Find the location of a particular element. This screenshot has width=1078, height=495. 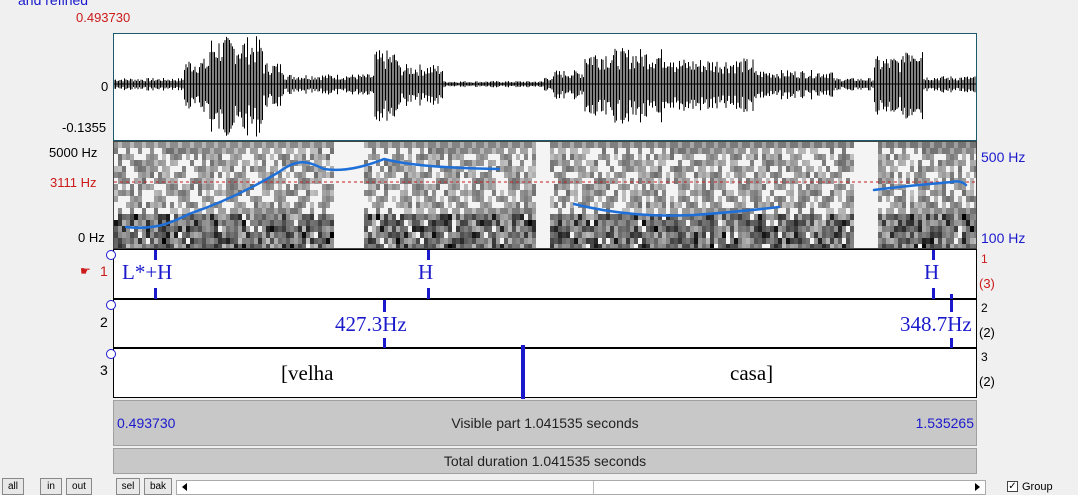

tier-1-right-number: 1 is located at coordinates (984, 259).